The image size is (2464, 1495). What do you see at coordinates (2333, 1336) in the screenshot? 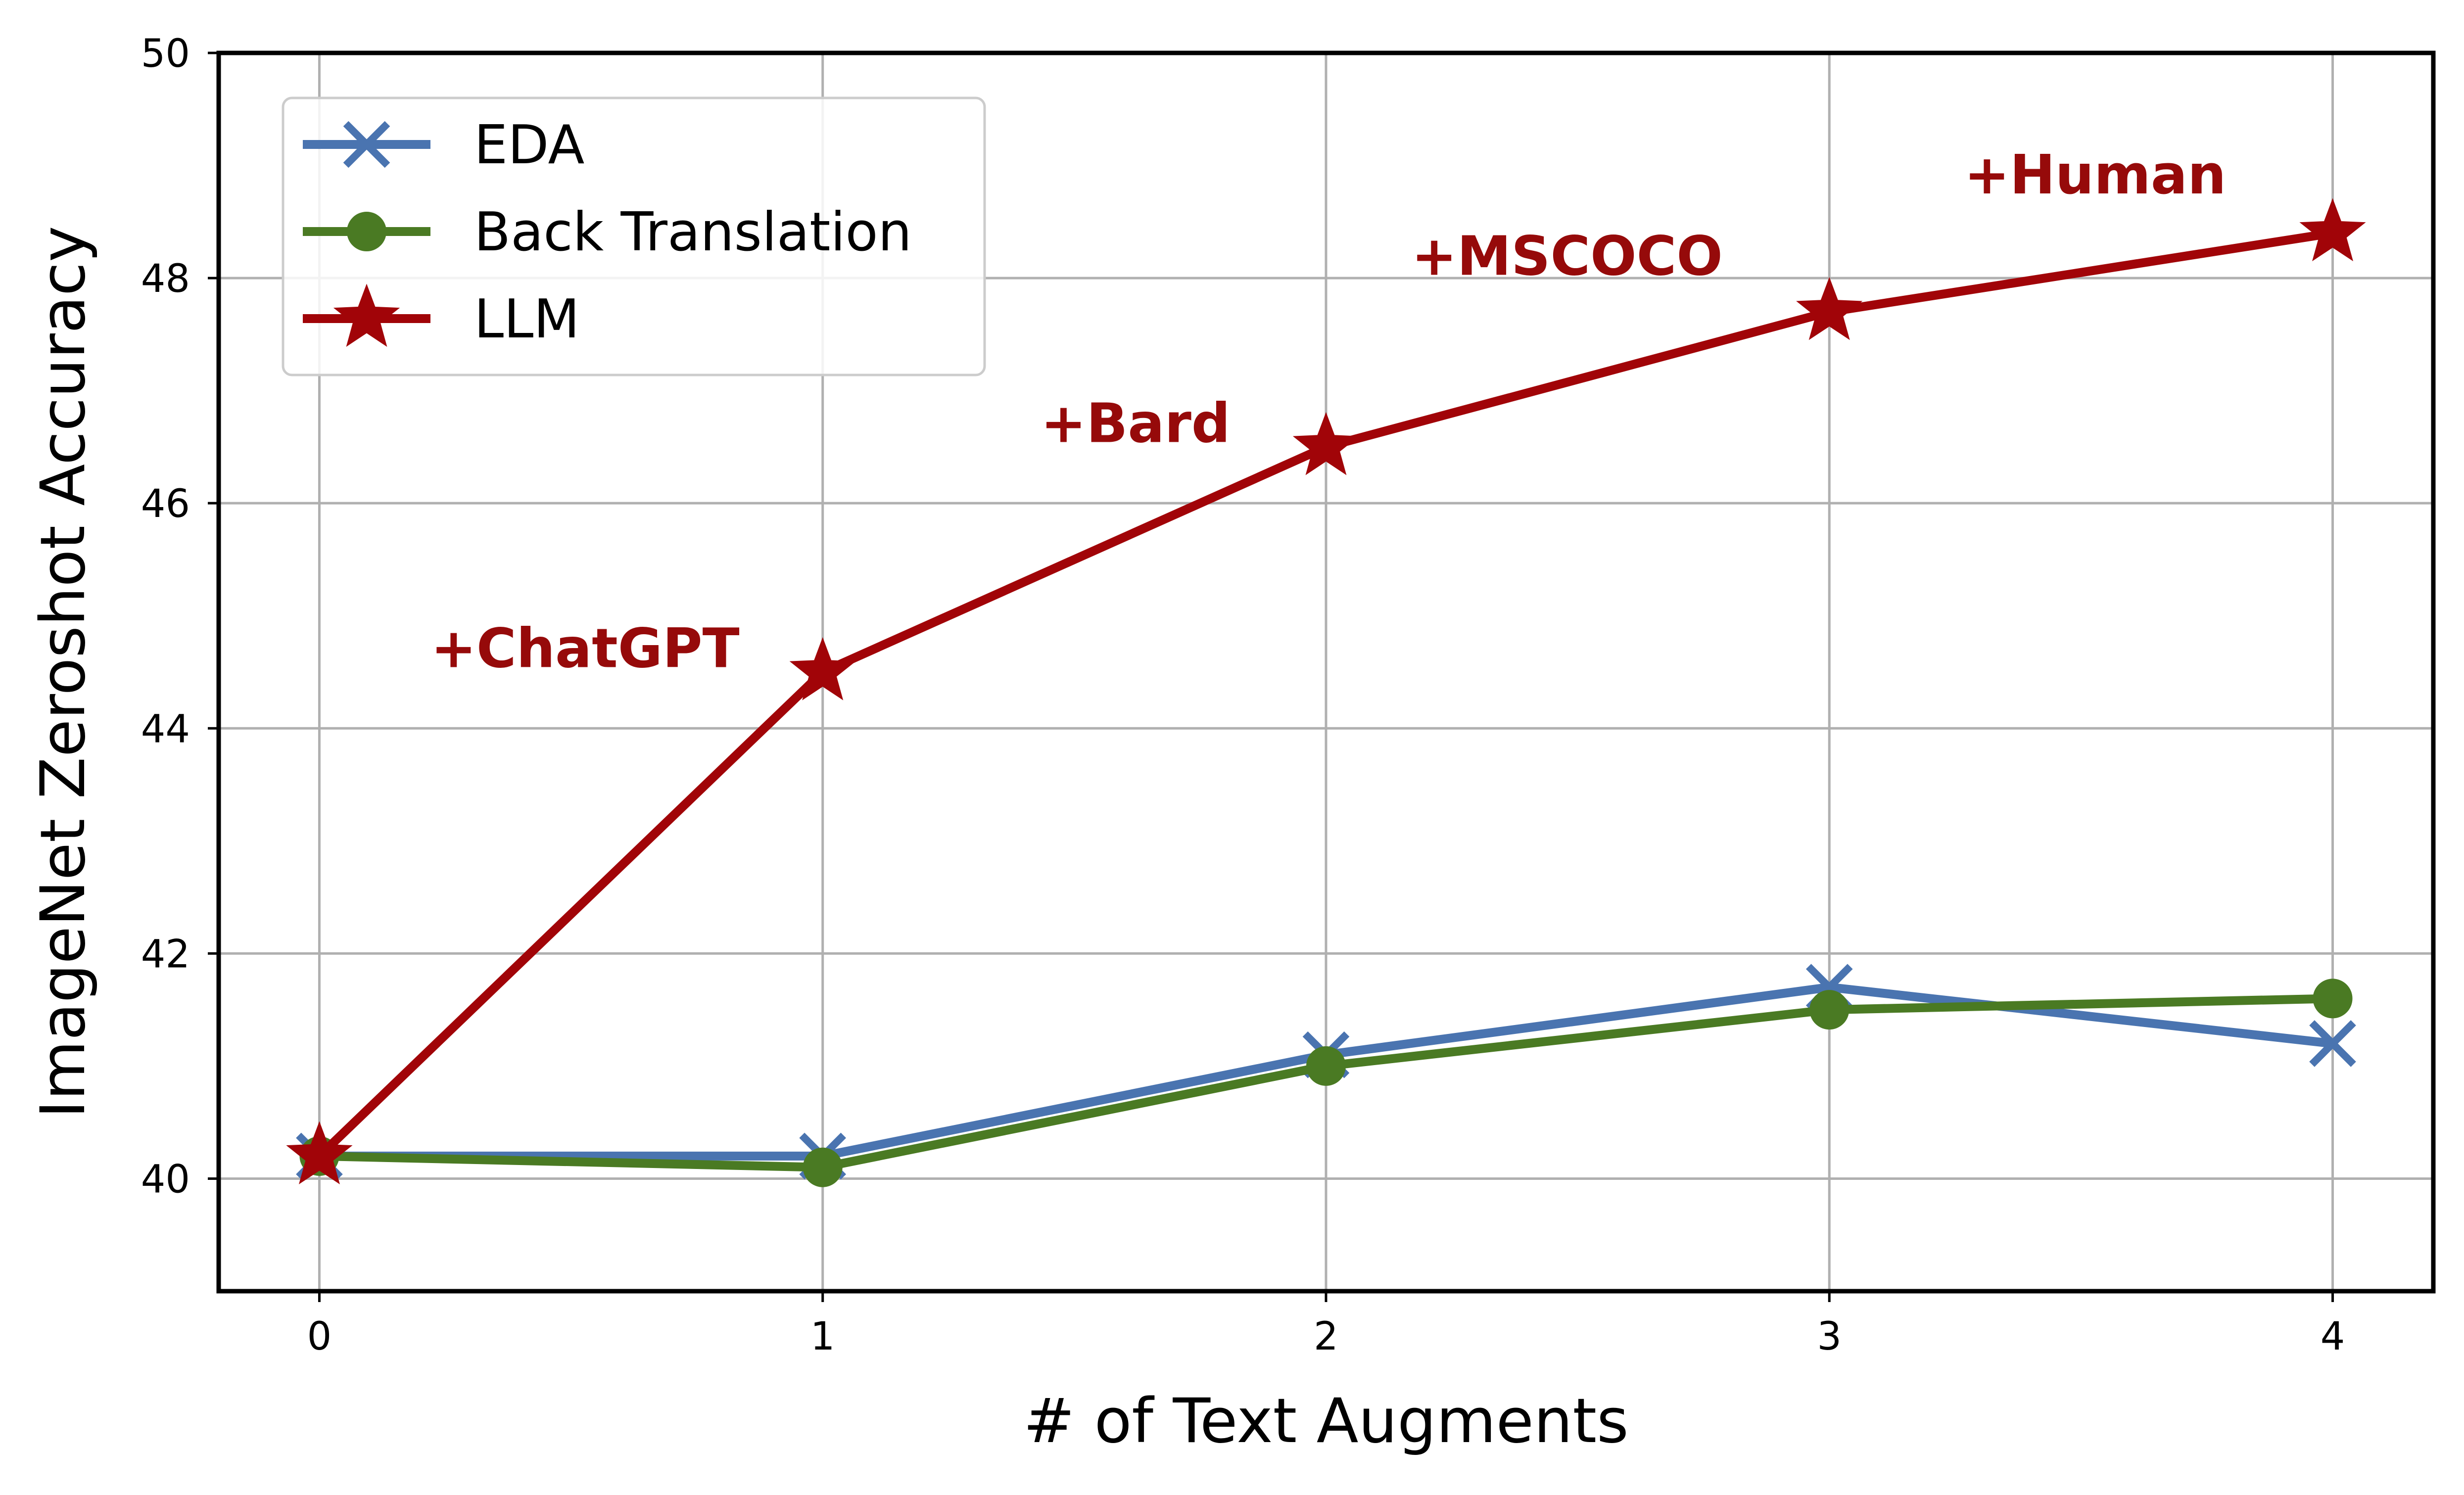
I see `x-tick-label: 4` at bounding box center [2333, 1336].